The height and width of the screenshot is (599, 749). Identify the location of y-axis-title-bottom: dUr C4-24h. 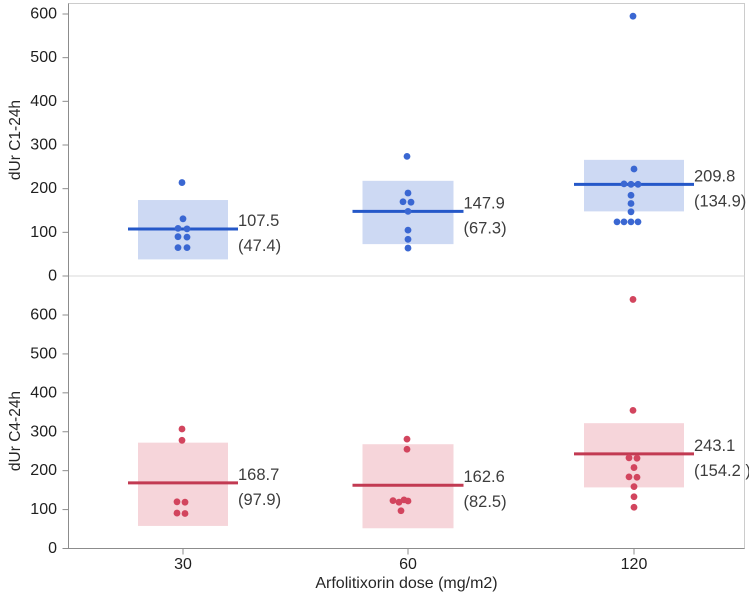
(15, 431).